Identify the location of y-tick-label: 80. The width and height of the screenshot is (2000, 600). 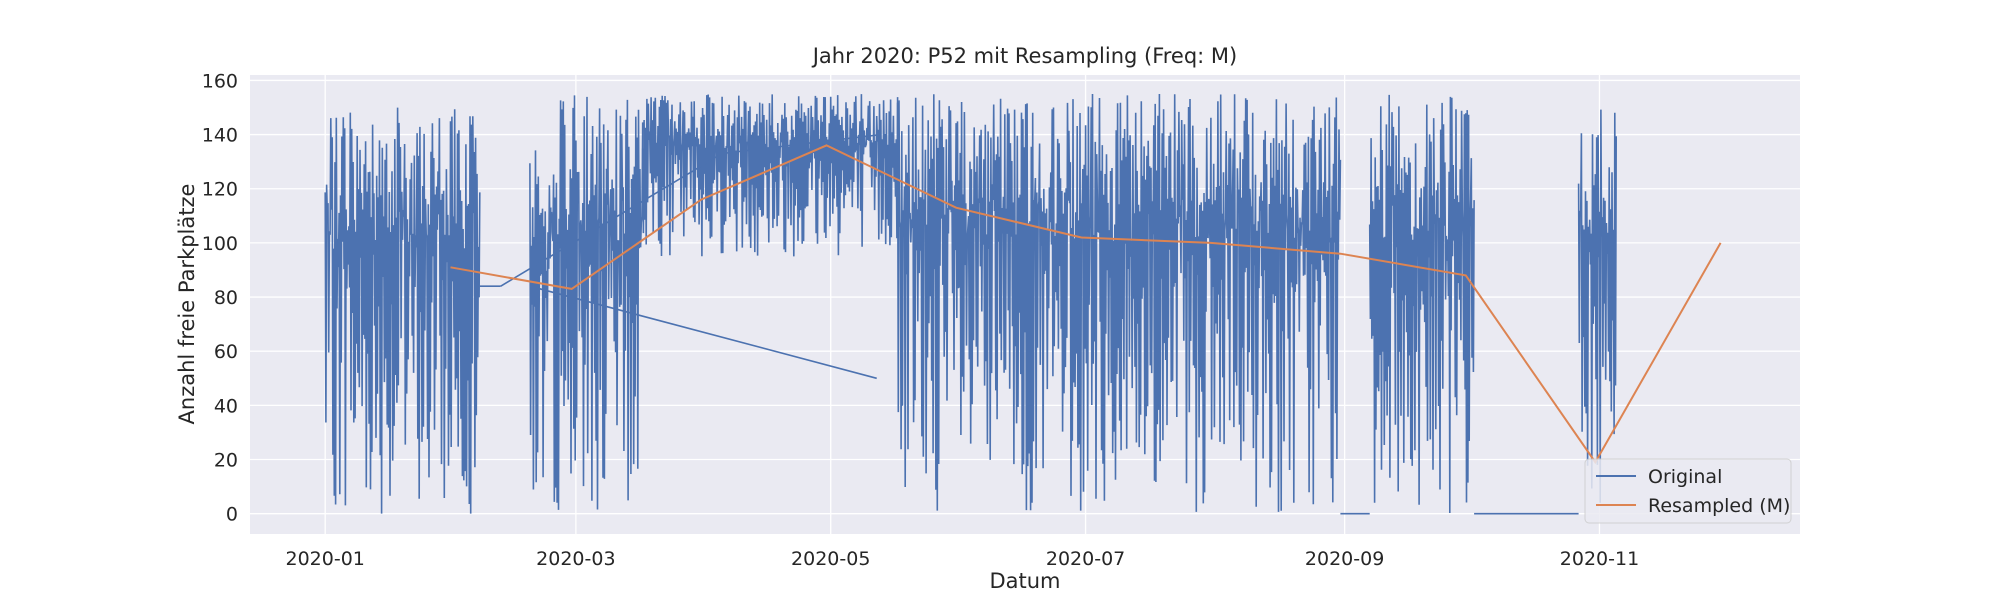
(226, 298).